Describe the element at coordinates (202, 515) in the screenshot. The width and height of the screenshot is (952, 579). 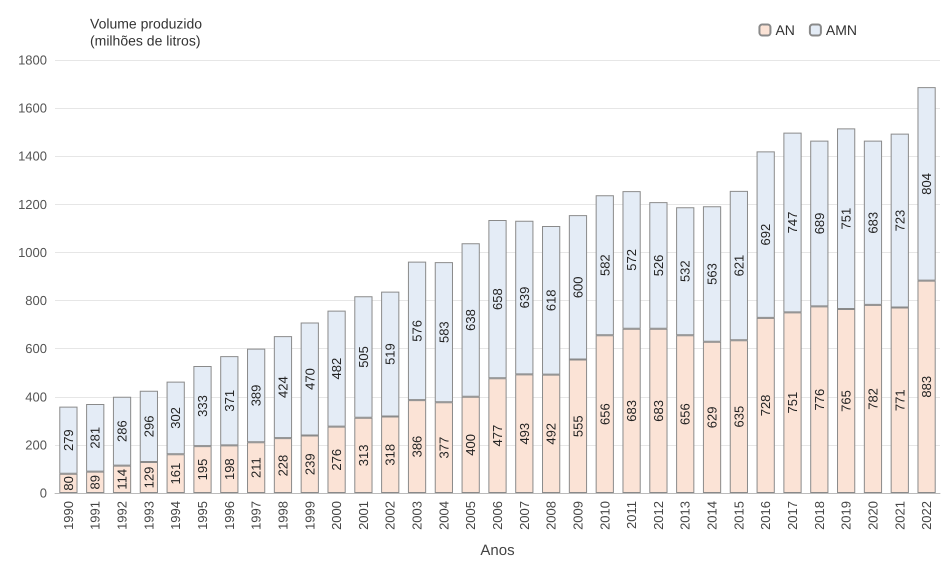
I see `x-tick-label: 1995` at that location.